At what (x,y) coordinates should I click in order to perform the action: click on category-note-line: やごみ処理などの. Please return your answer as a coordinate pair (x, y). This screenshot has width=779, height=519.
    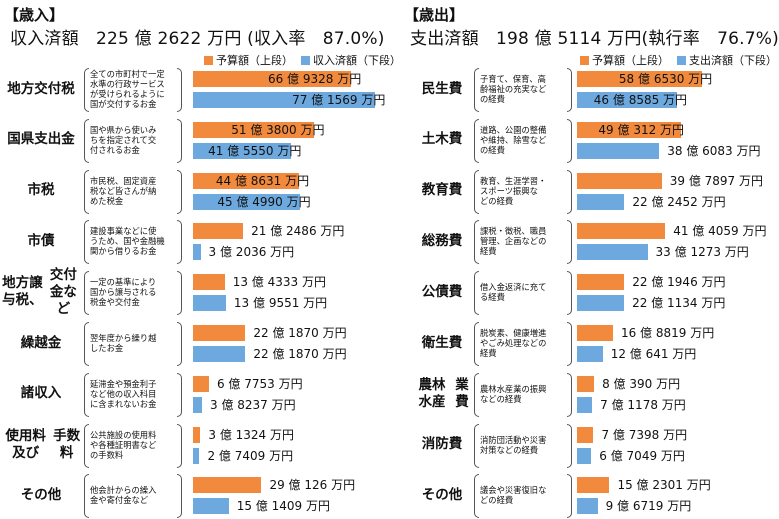
    Looking at the image, I should click on (513, 343).